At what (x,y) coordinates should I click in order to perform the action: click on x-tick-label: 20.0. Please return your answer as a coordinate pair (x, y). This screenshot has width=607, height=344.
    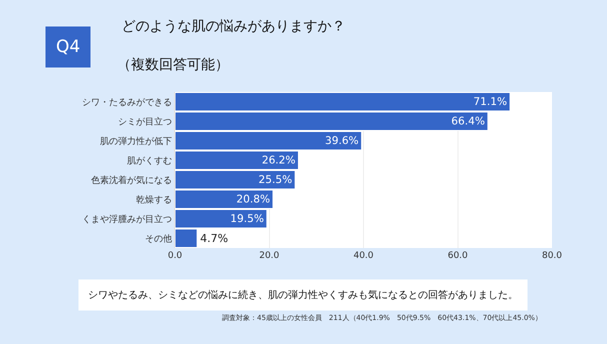
    Looking at the image, I should click on (269, 256).